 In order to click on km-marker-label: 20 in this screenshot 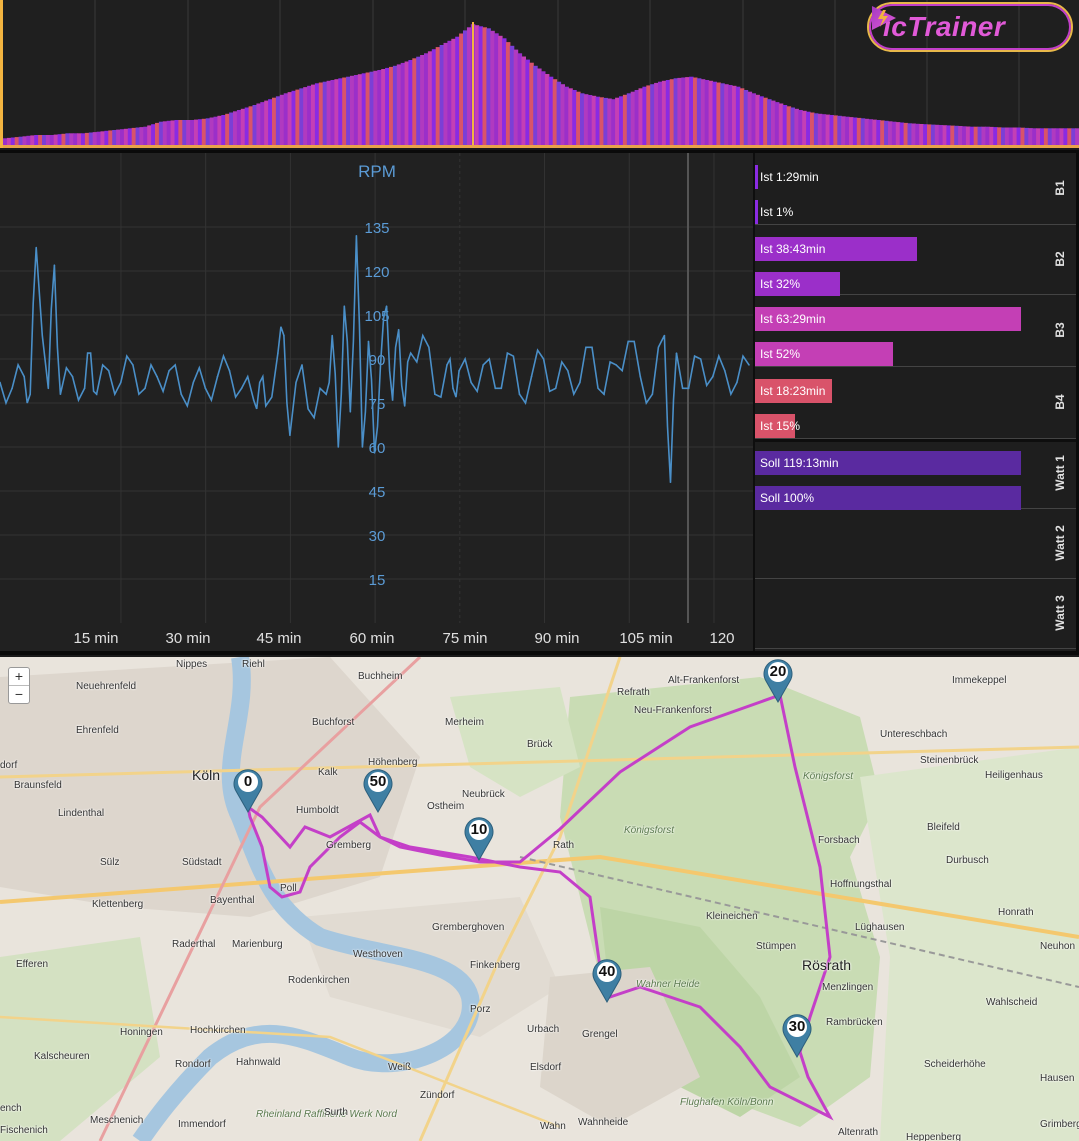, I will do `click(778, 671)`.